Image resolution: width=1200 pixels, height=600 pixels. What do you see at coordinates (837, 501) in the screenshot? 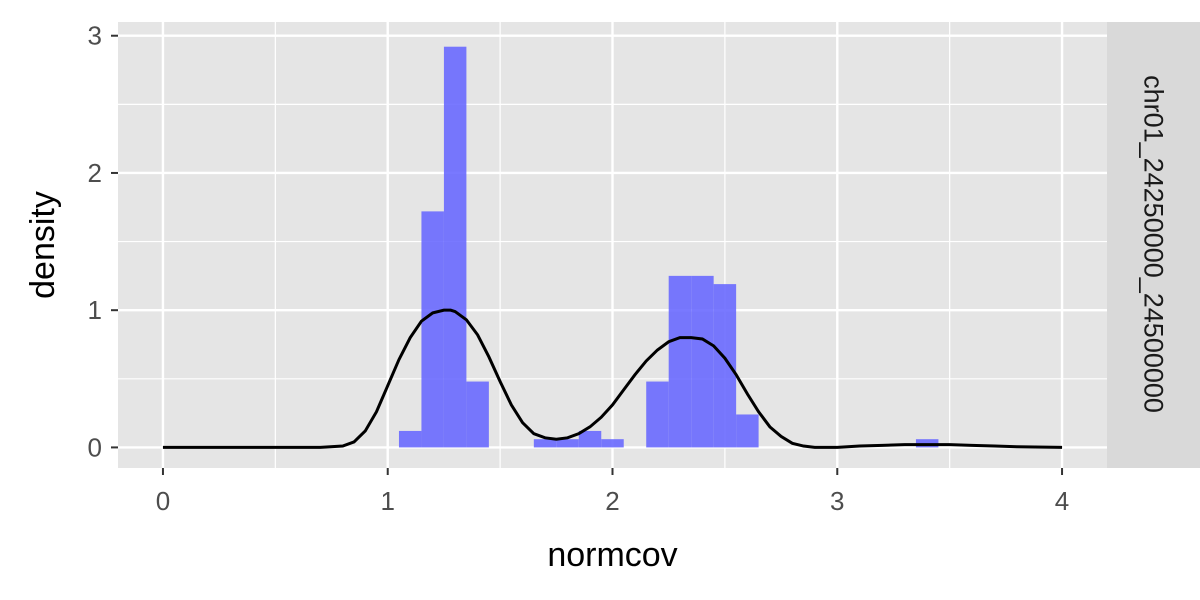
I see `x-tick-label: 3` at bounding box center [837, 501].